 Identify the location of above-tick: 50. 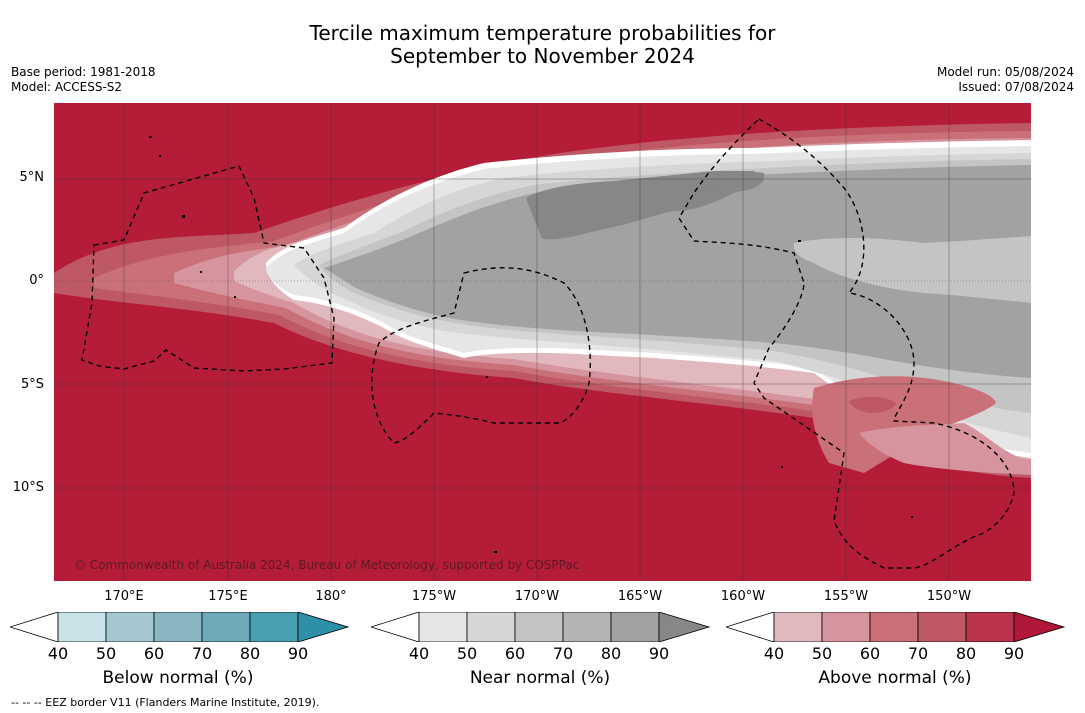
(822, 653).